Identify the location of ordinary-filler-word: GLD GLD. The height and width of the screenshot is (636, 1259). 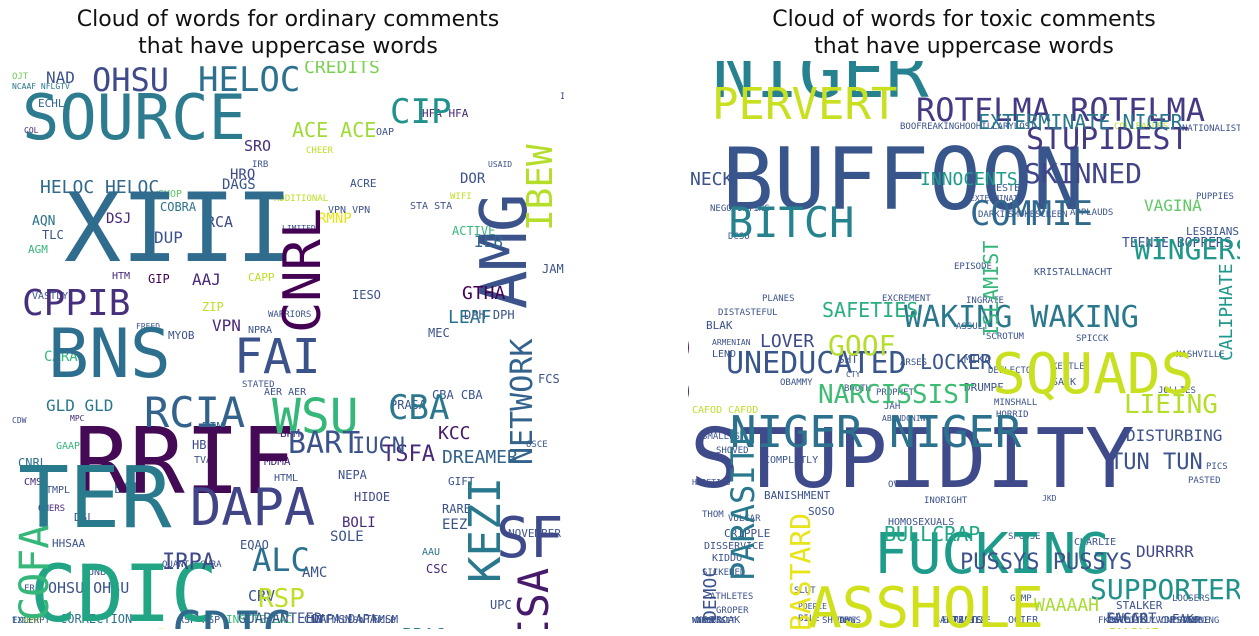
(79, 405).